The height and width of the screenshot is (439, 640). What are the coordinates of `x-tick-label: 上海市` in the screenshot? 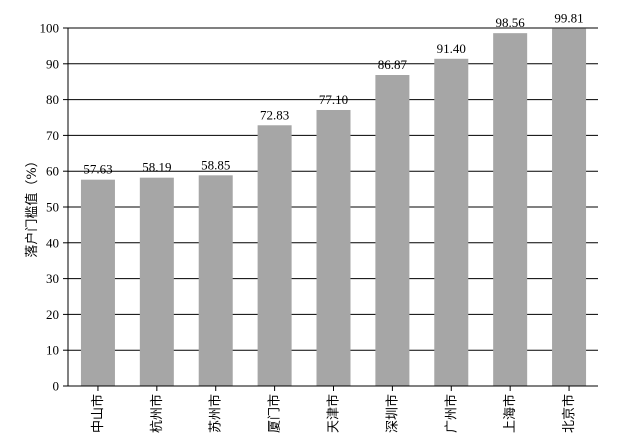 It's located at (510, 413).